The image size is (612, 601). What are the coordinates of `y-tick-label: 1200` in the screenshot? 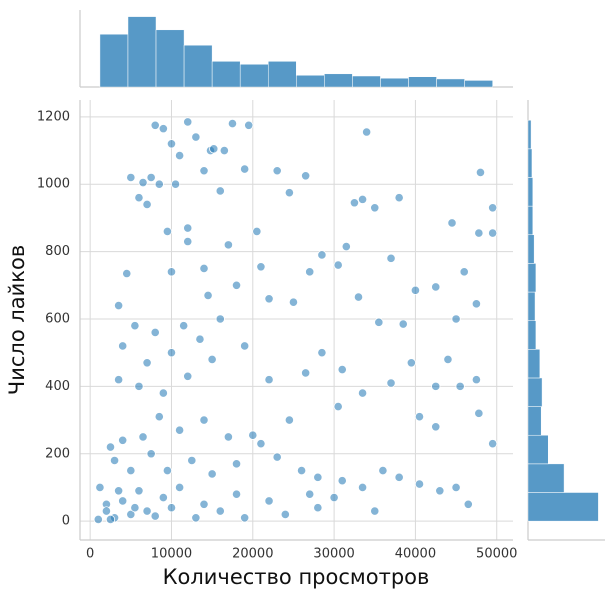 It's located at (53, 116).